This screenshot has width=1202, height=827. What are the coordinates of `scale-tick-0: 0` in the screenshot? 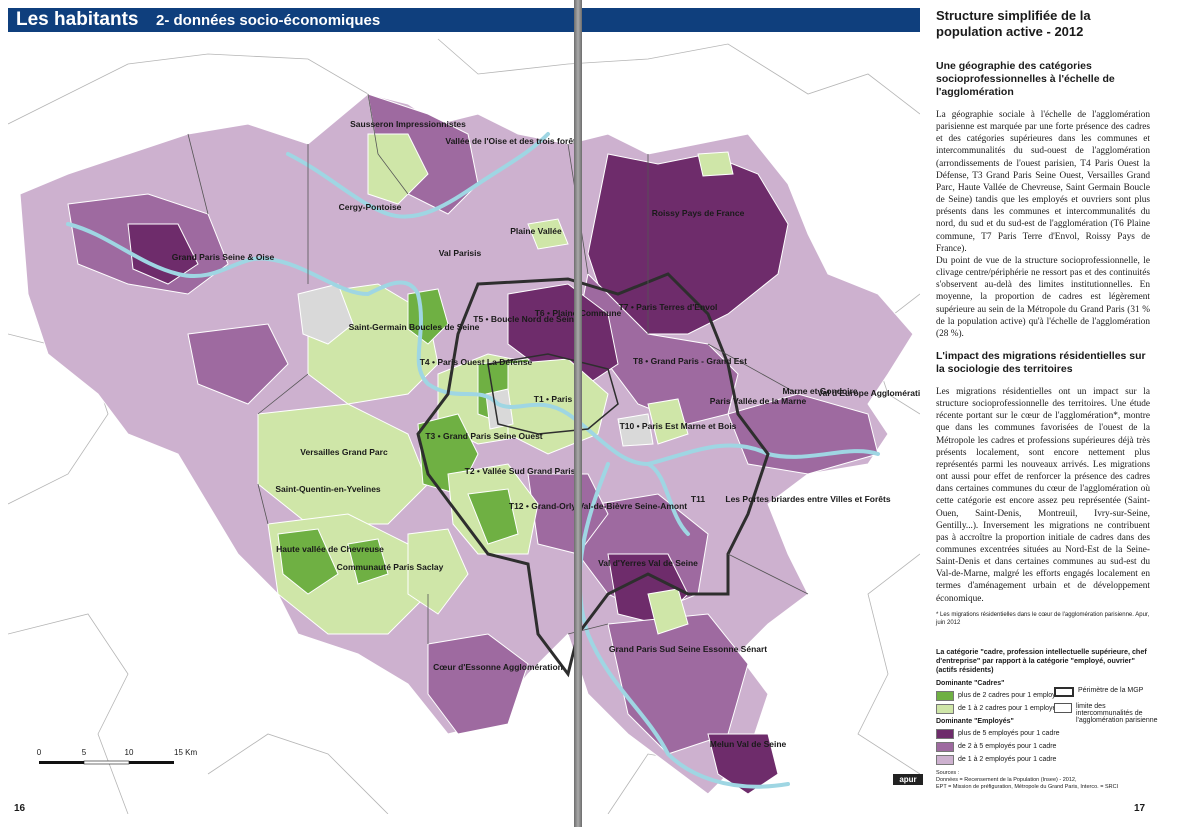 It's located at (39, 752).